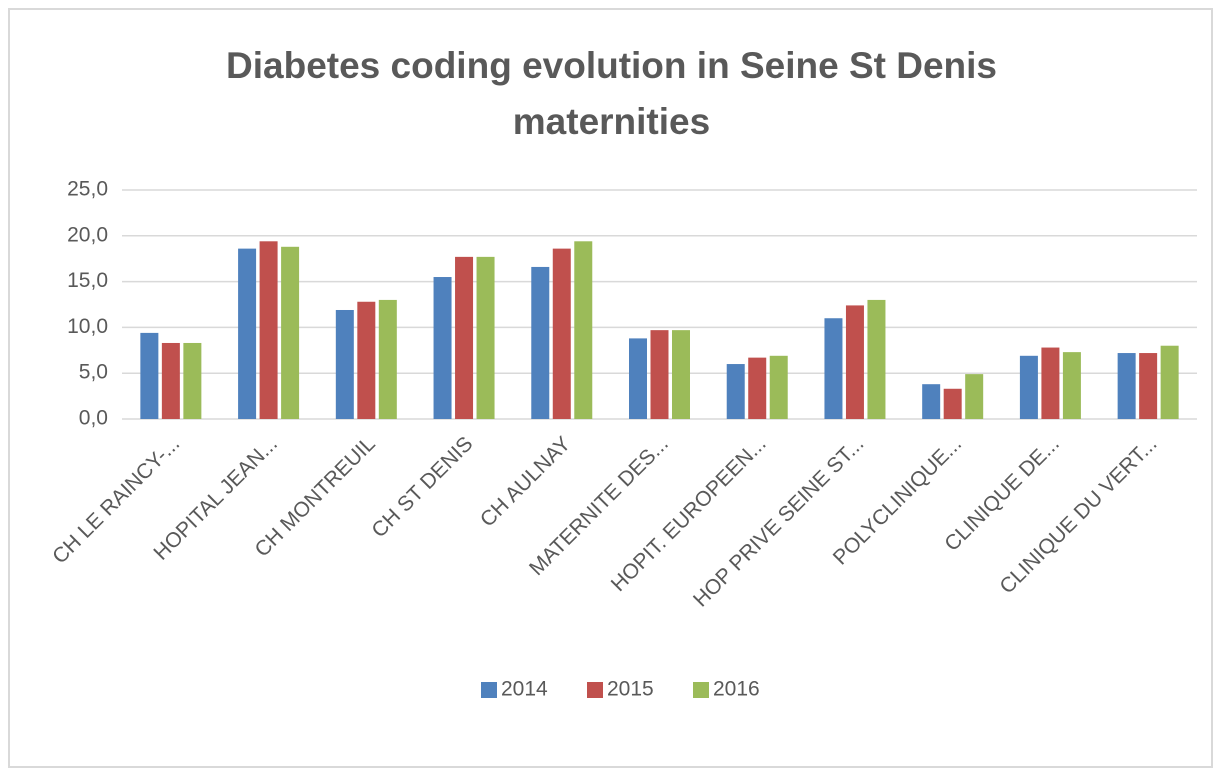 This screenshot has height=768, width=1223. What do you see at coordinates (87, 326) in the screenshot?
I see `y-tick-label: 10,0` at bounding box center [87, 326].